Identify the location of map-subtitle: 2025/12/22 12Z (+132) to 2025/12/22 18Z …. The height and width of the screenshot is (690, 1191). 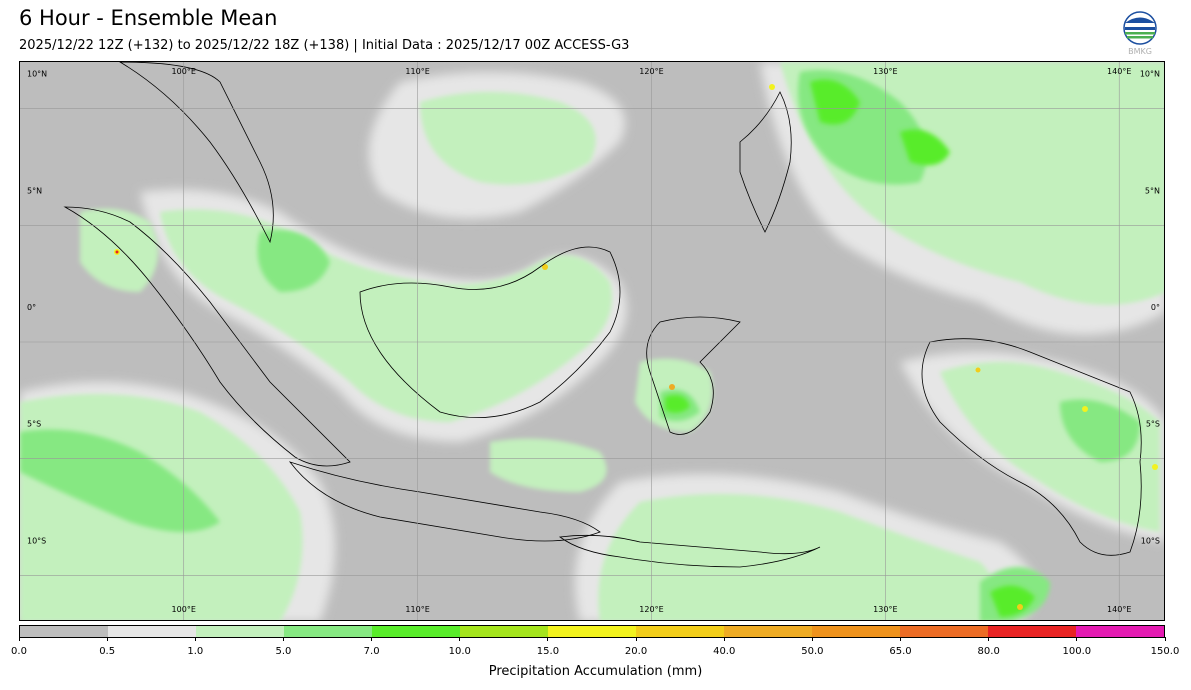
(324, 45).